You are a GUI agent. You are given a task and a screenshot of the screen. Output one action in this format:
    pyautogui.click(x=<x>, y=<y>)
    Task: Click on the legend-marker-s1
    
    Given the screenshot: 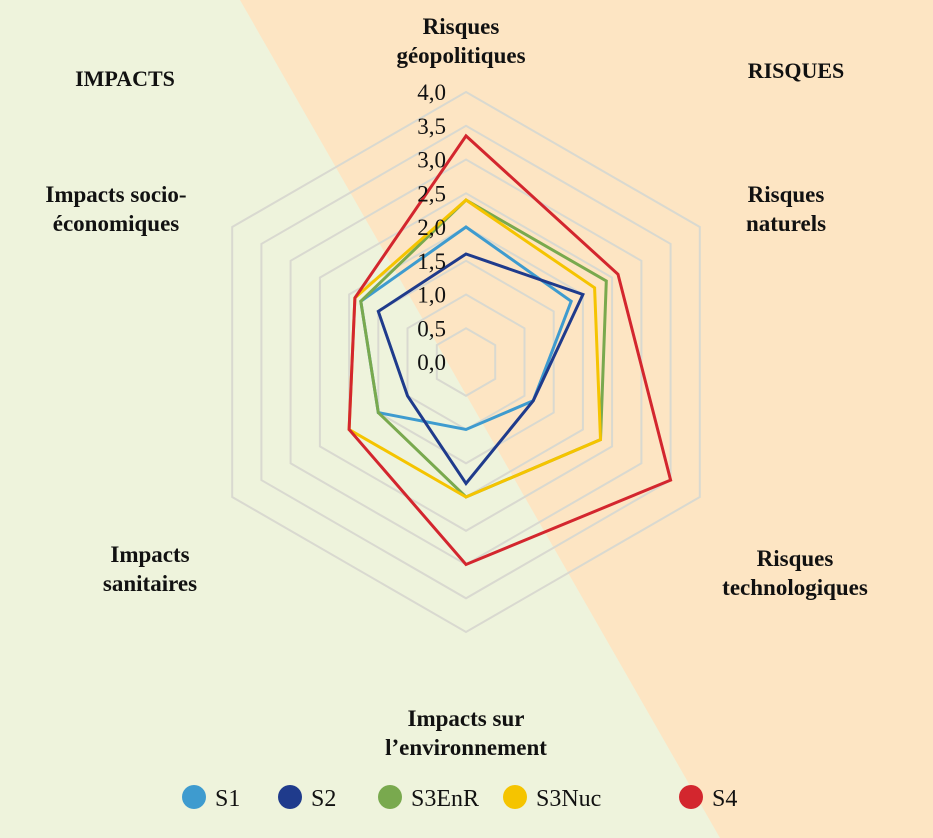 What is the action you would take?
    pyautogui.click(x=194, y=797)
    